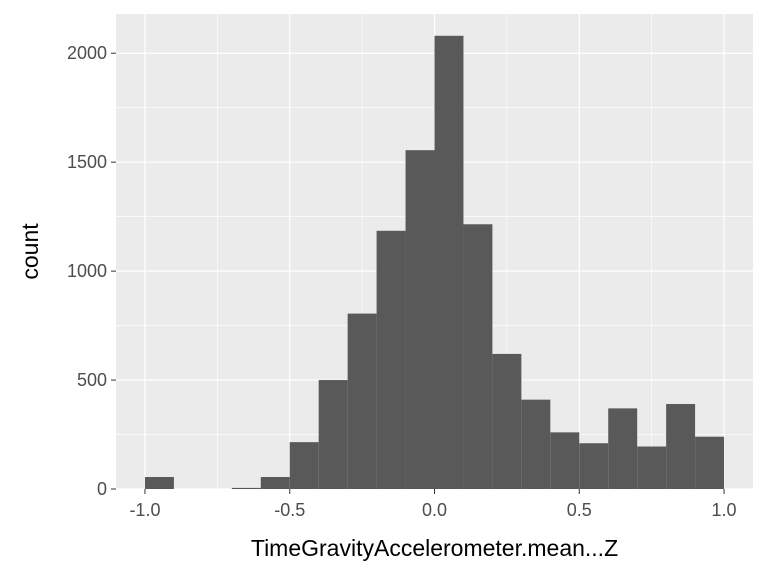  Describe the element at coordinates (102, 489) in the screenshot. I see `y-tick-label: 0` at that location.